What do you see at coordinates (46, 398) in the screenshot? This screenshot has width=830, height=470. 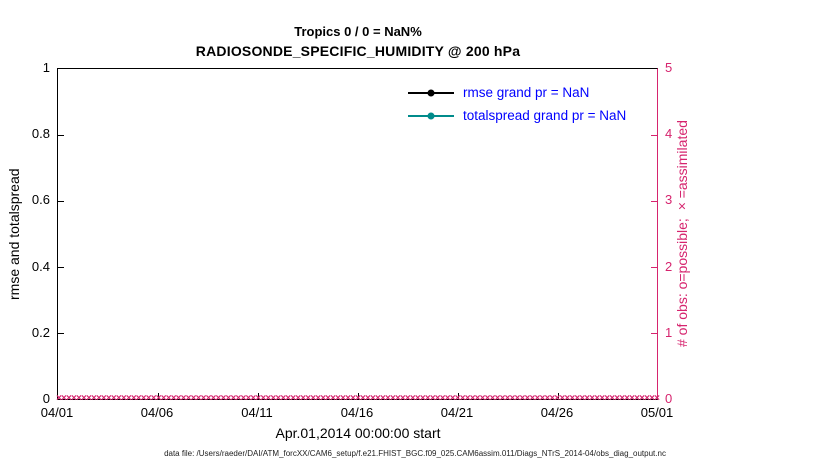 I see `left-y-tick-label: 0` at bounding box center [46, 398].